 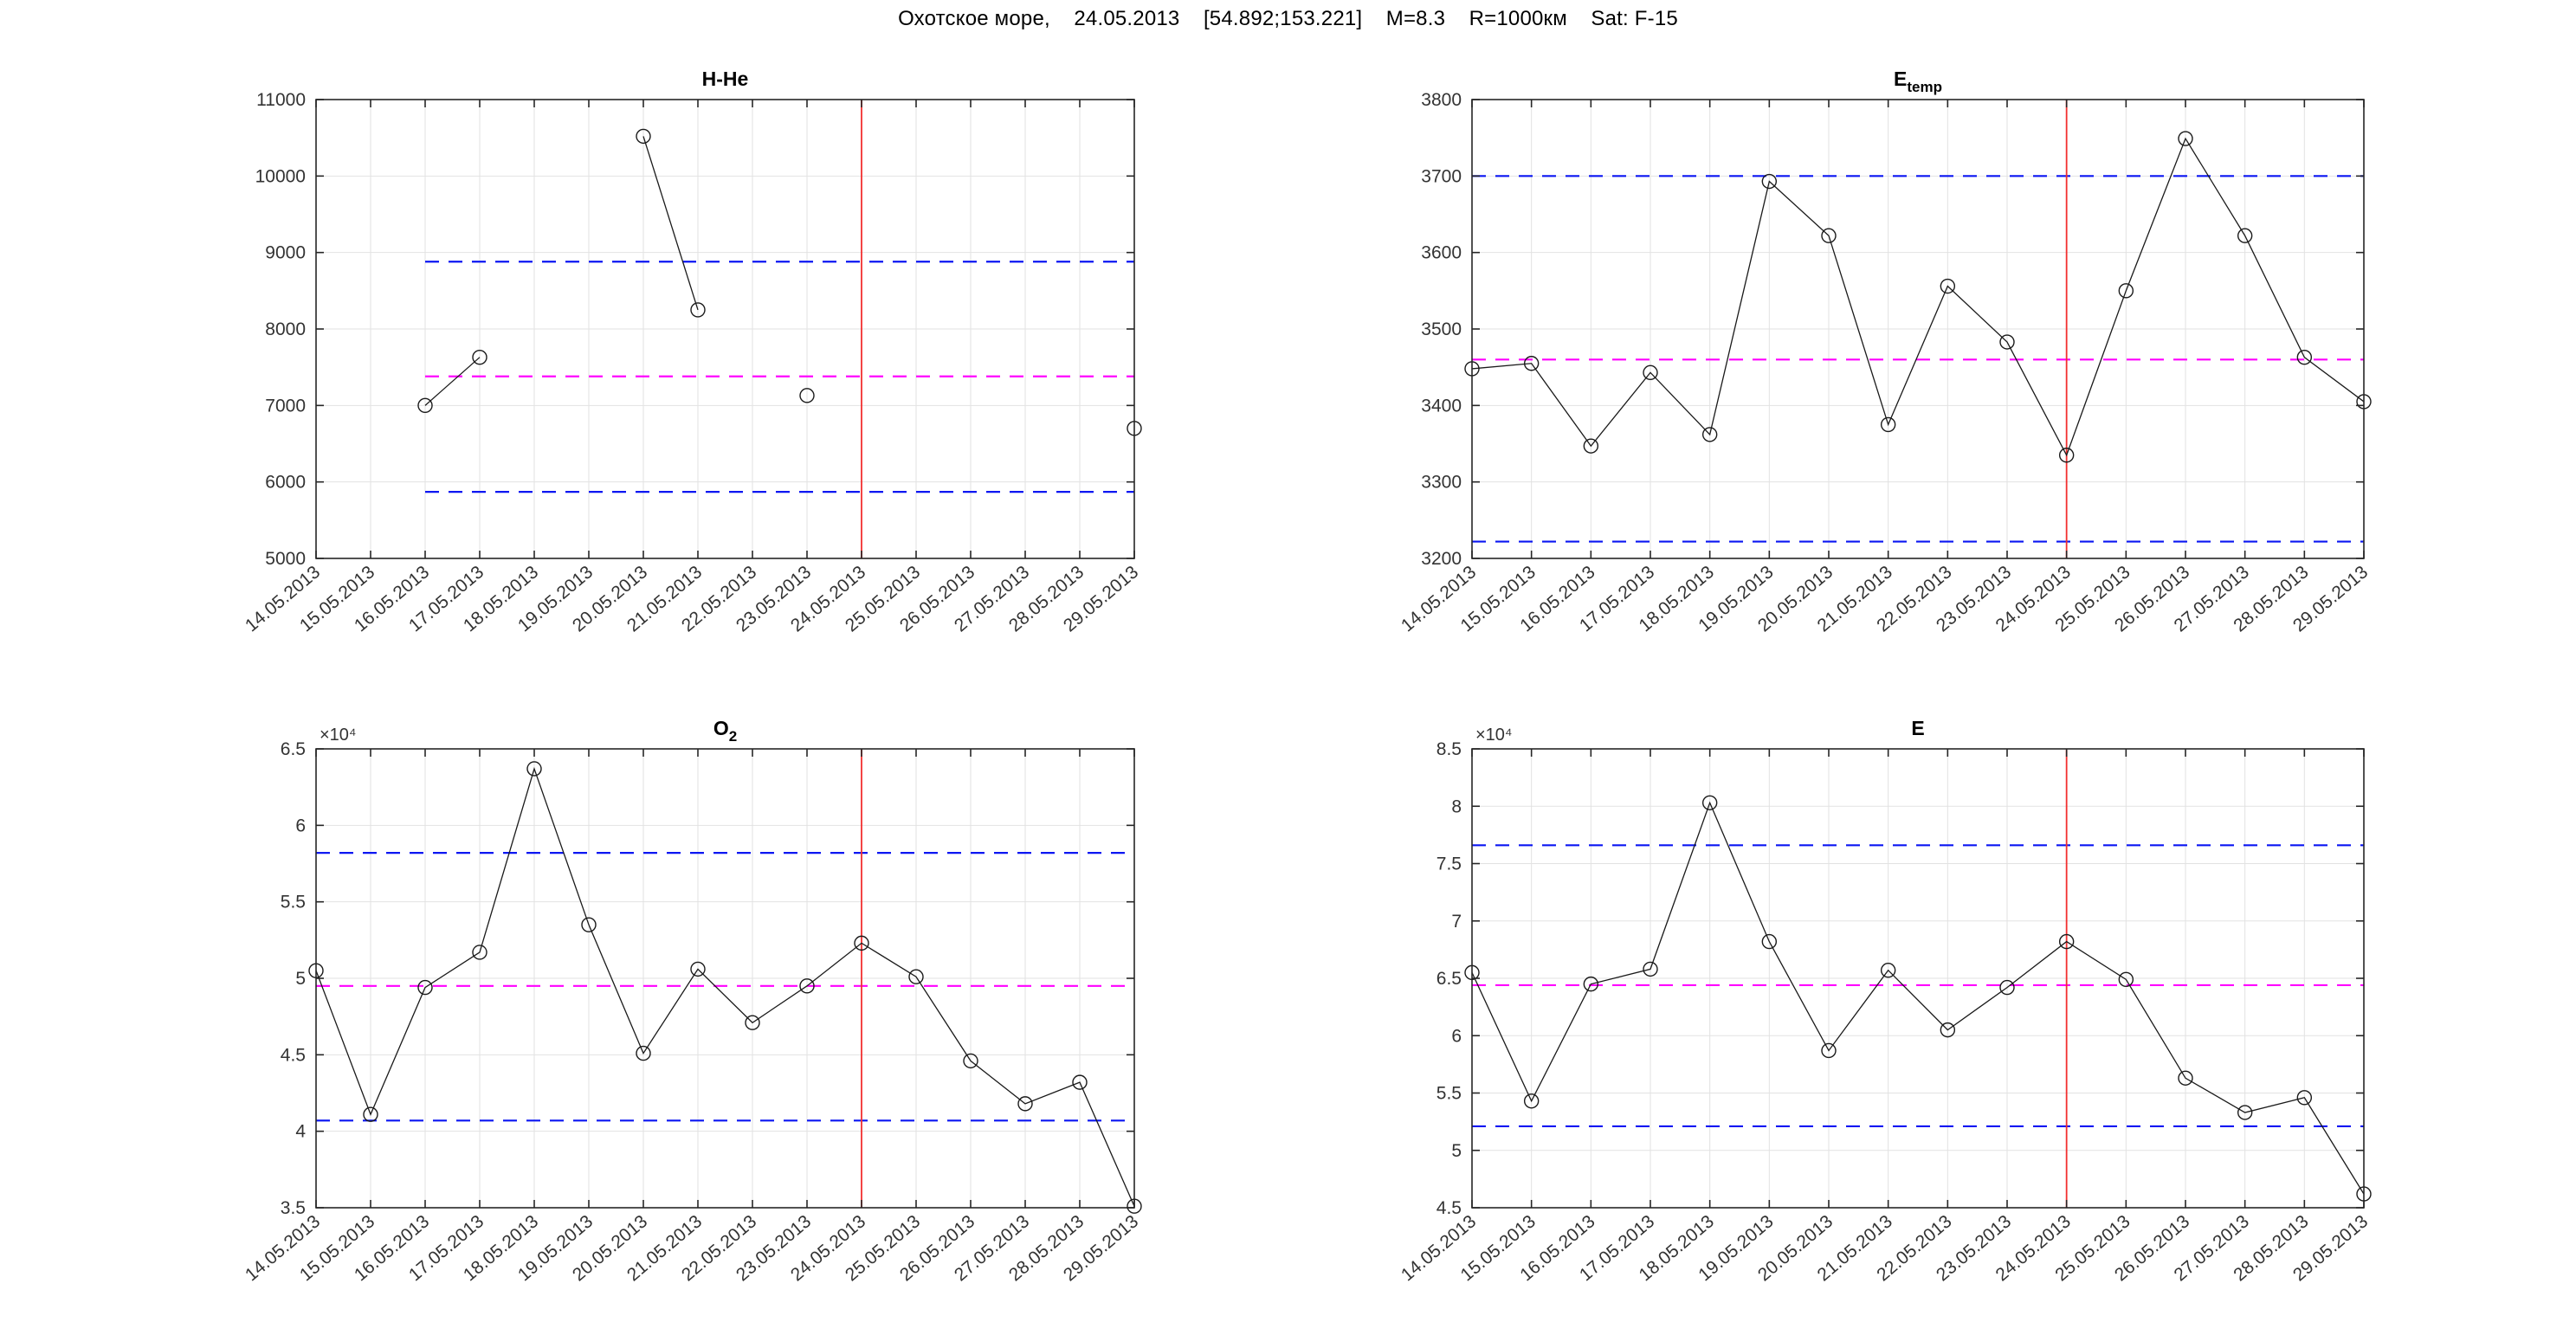 I want to click on svg-text: 7000, so click(x=285, y=406).